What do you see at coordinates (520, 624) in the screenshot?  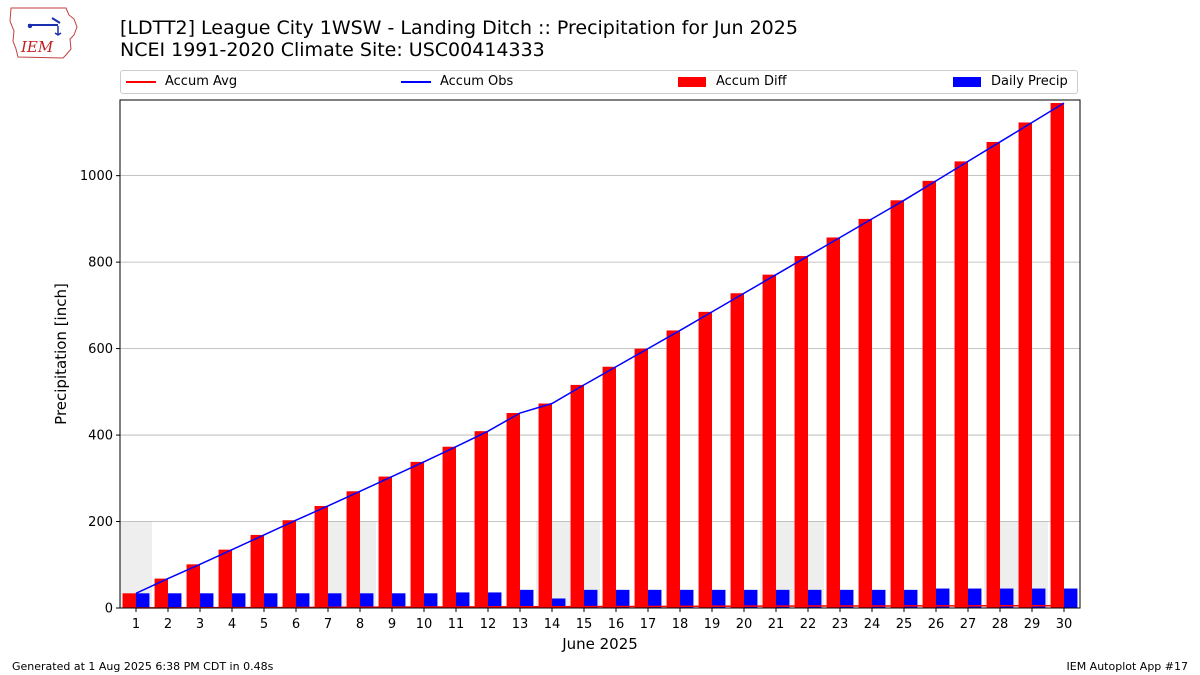 I see `x-tick-label-13: 13` at bounding box center [520, 624].